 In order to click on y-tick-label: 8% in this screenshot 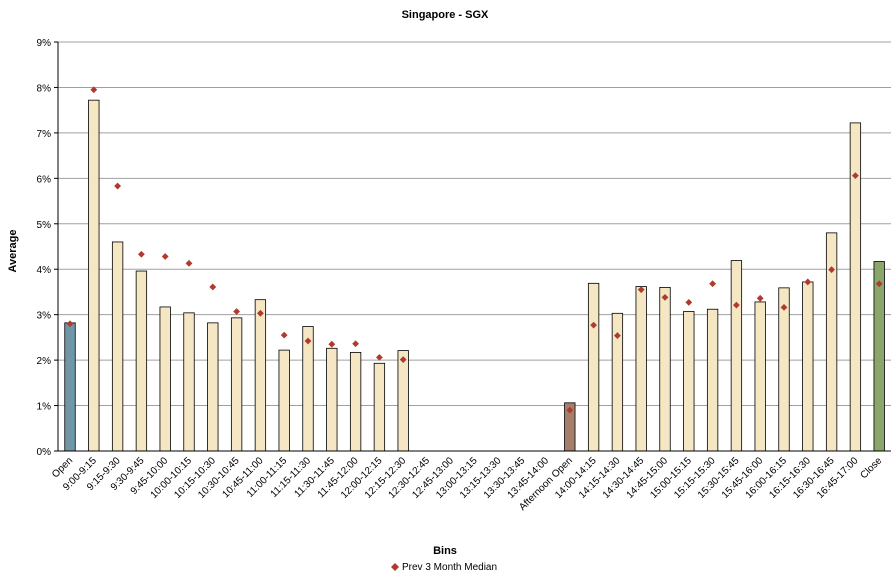, I will do `click(44, 88)`.